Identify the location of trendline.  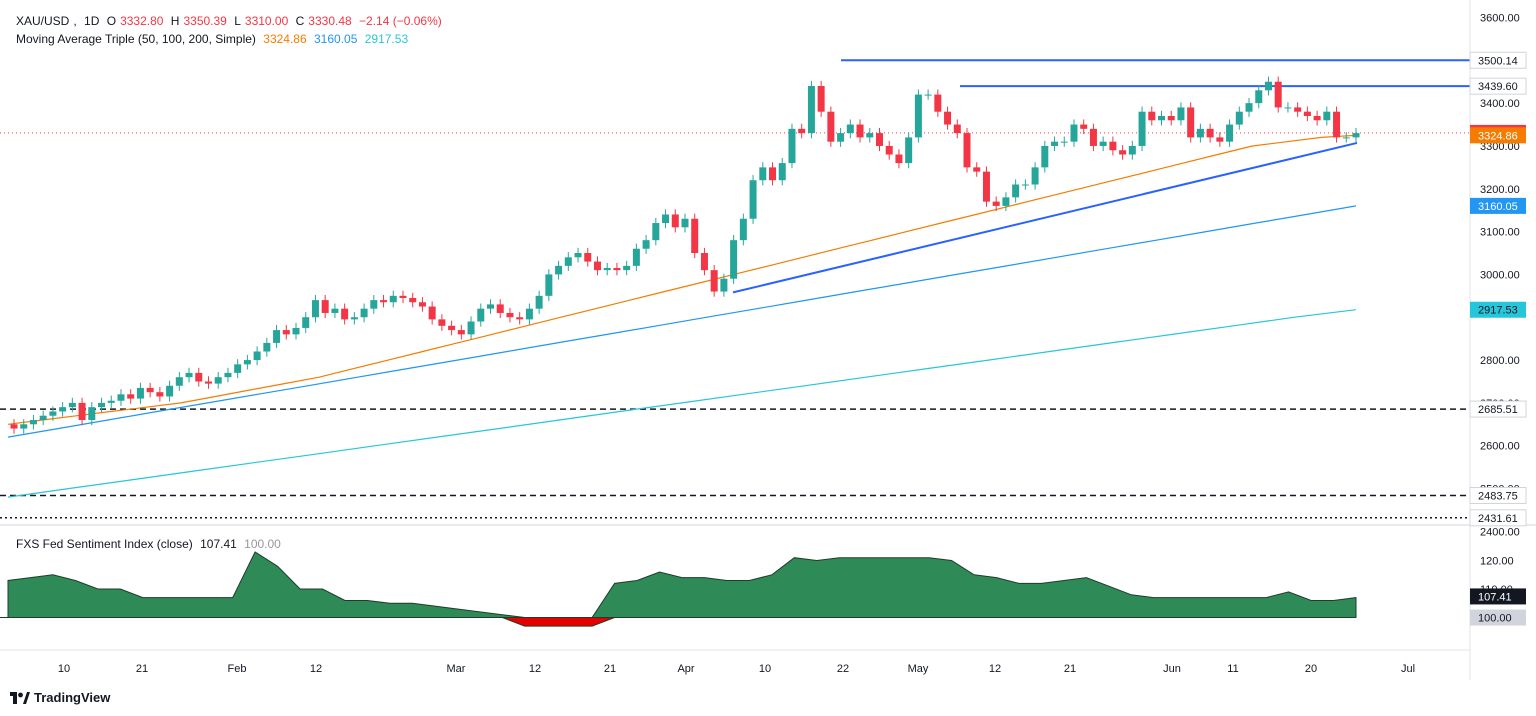
(1045, 217).